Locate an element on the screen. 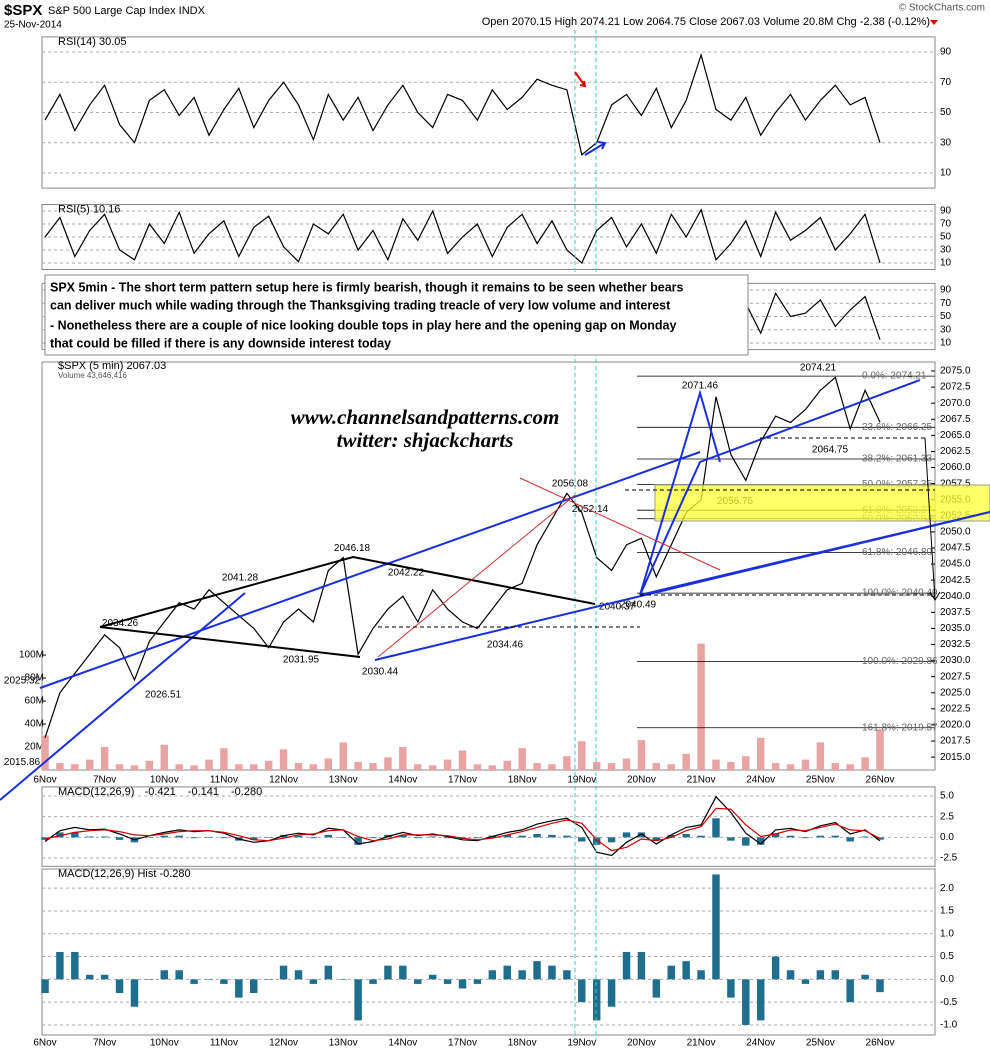 The height and width of the screenshot is (1051, 990). price-annotation: 2025.32 is located at coordinates (22, 680).